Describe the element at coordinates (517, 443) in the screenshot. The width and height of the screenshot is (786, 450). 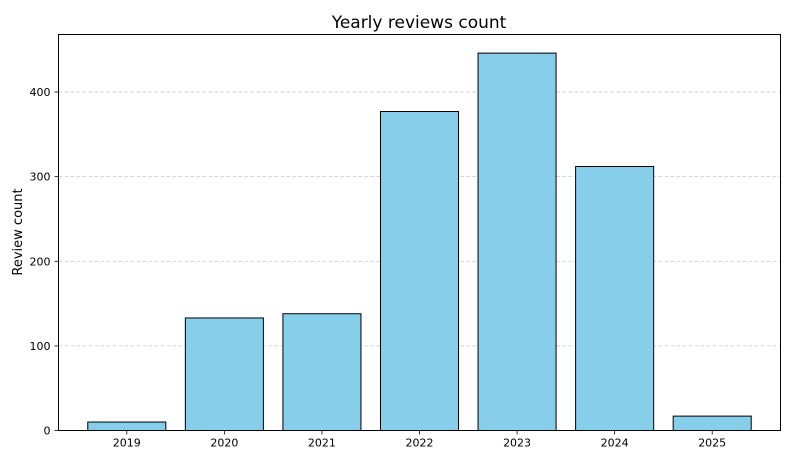
I see `x-tick-label: 2023` at that location.